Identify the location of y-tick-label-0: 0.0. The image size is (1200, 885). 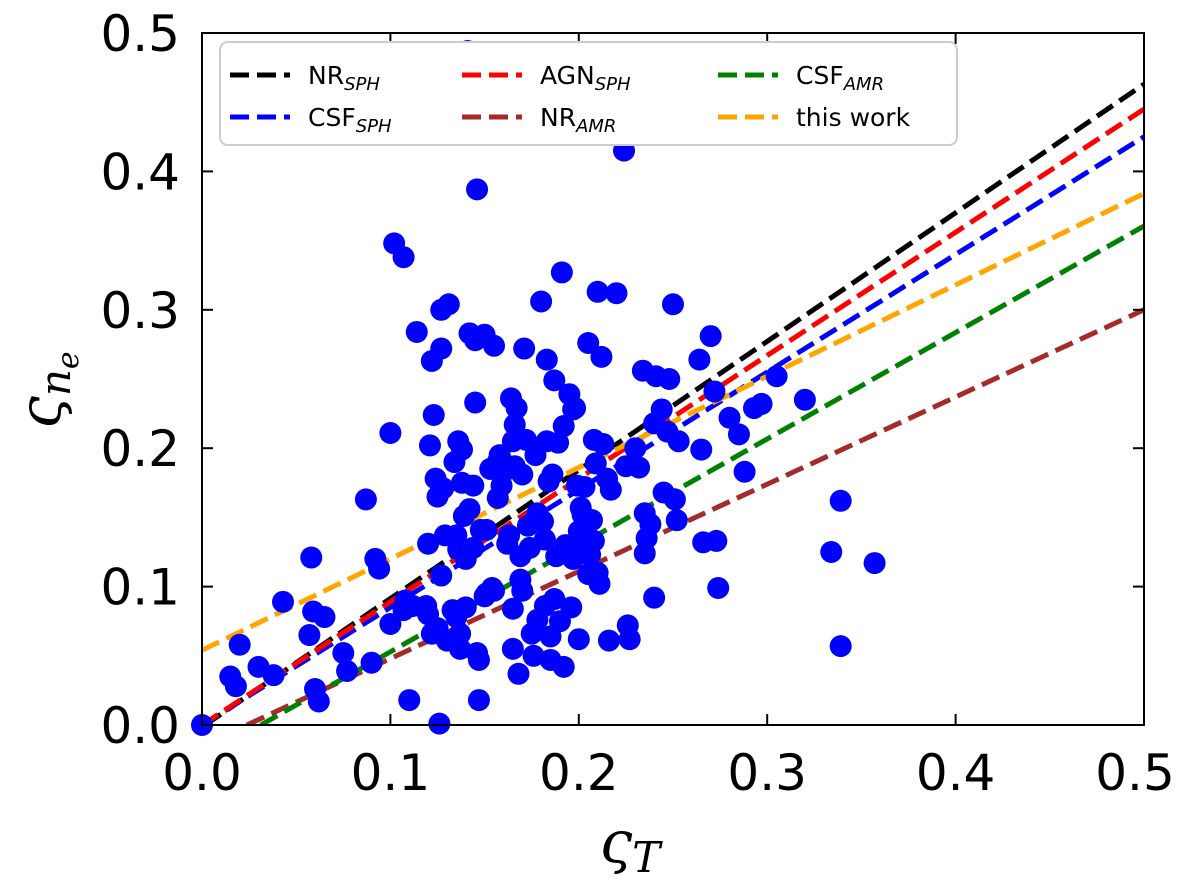
(140, 726).